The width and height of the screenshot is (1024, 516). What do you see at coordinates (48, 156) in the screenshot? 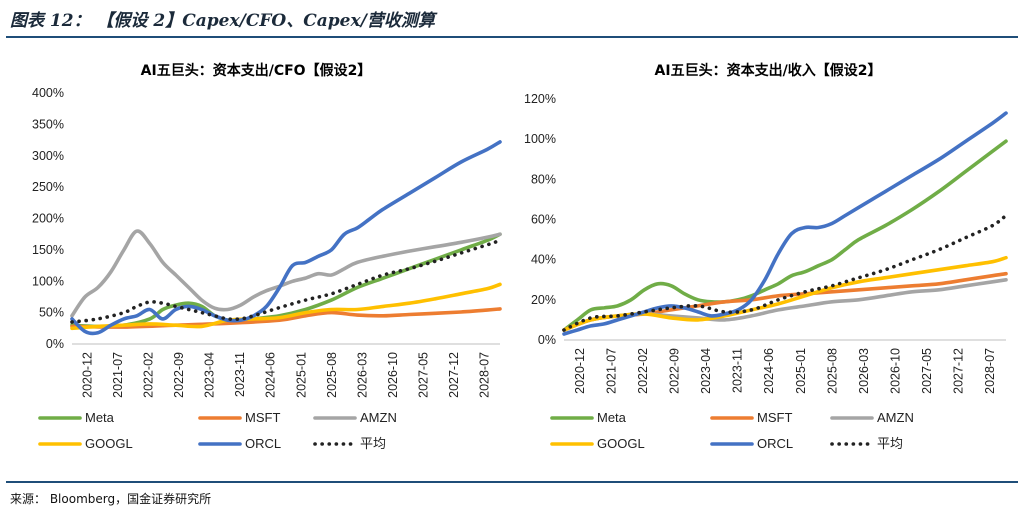
I see `y-tick-label: 300%` at bounding box center [48, 156].